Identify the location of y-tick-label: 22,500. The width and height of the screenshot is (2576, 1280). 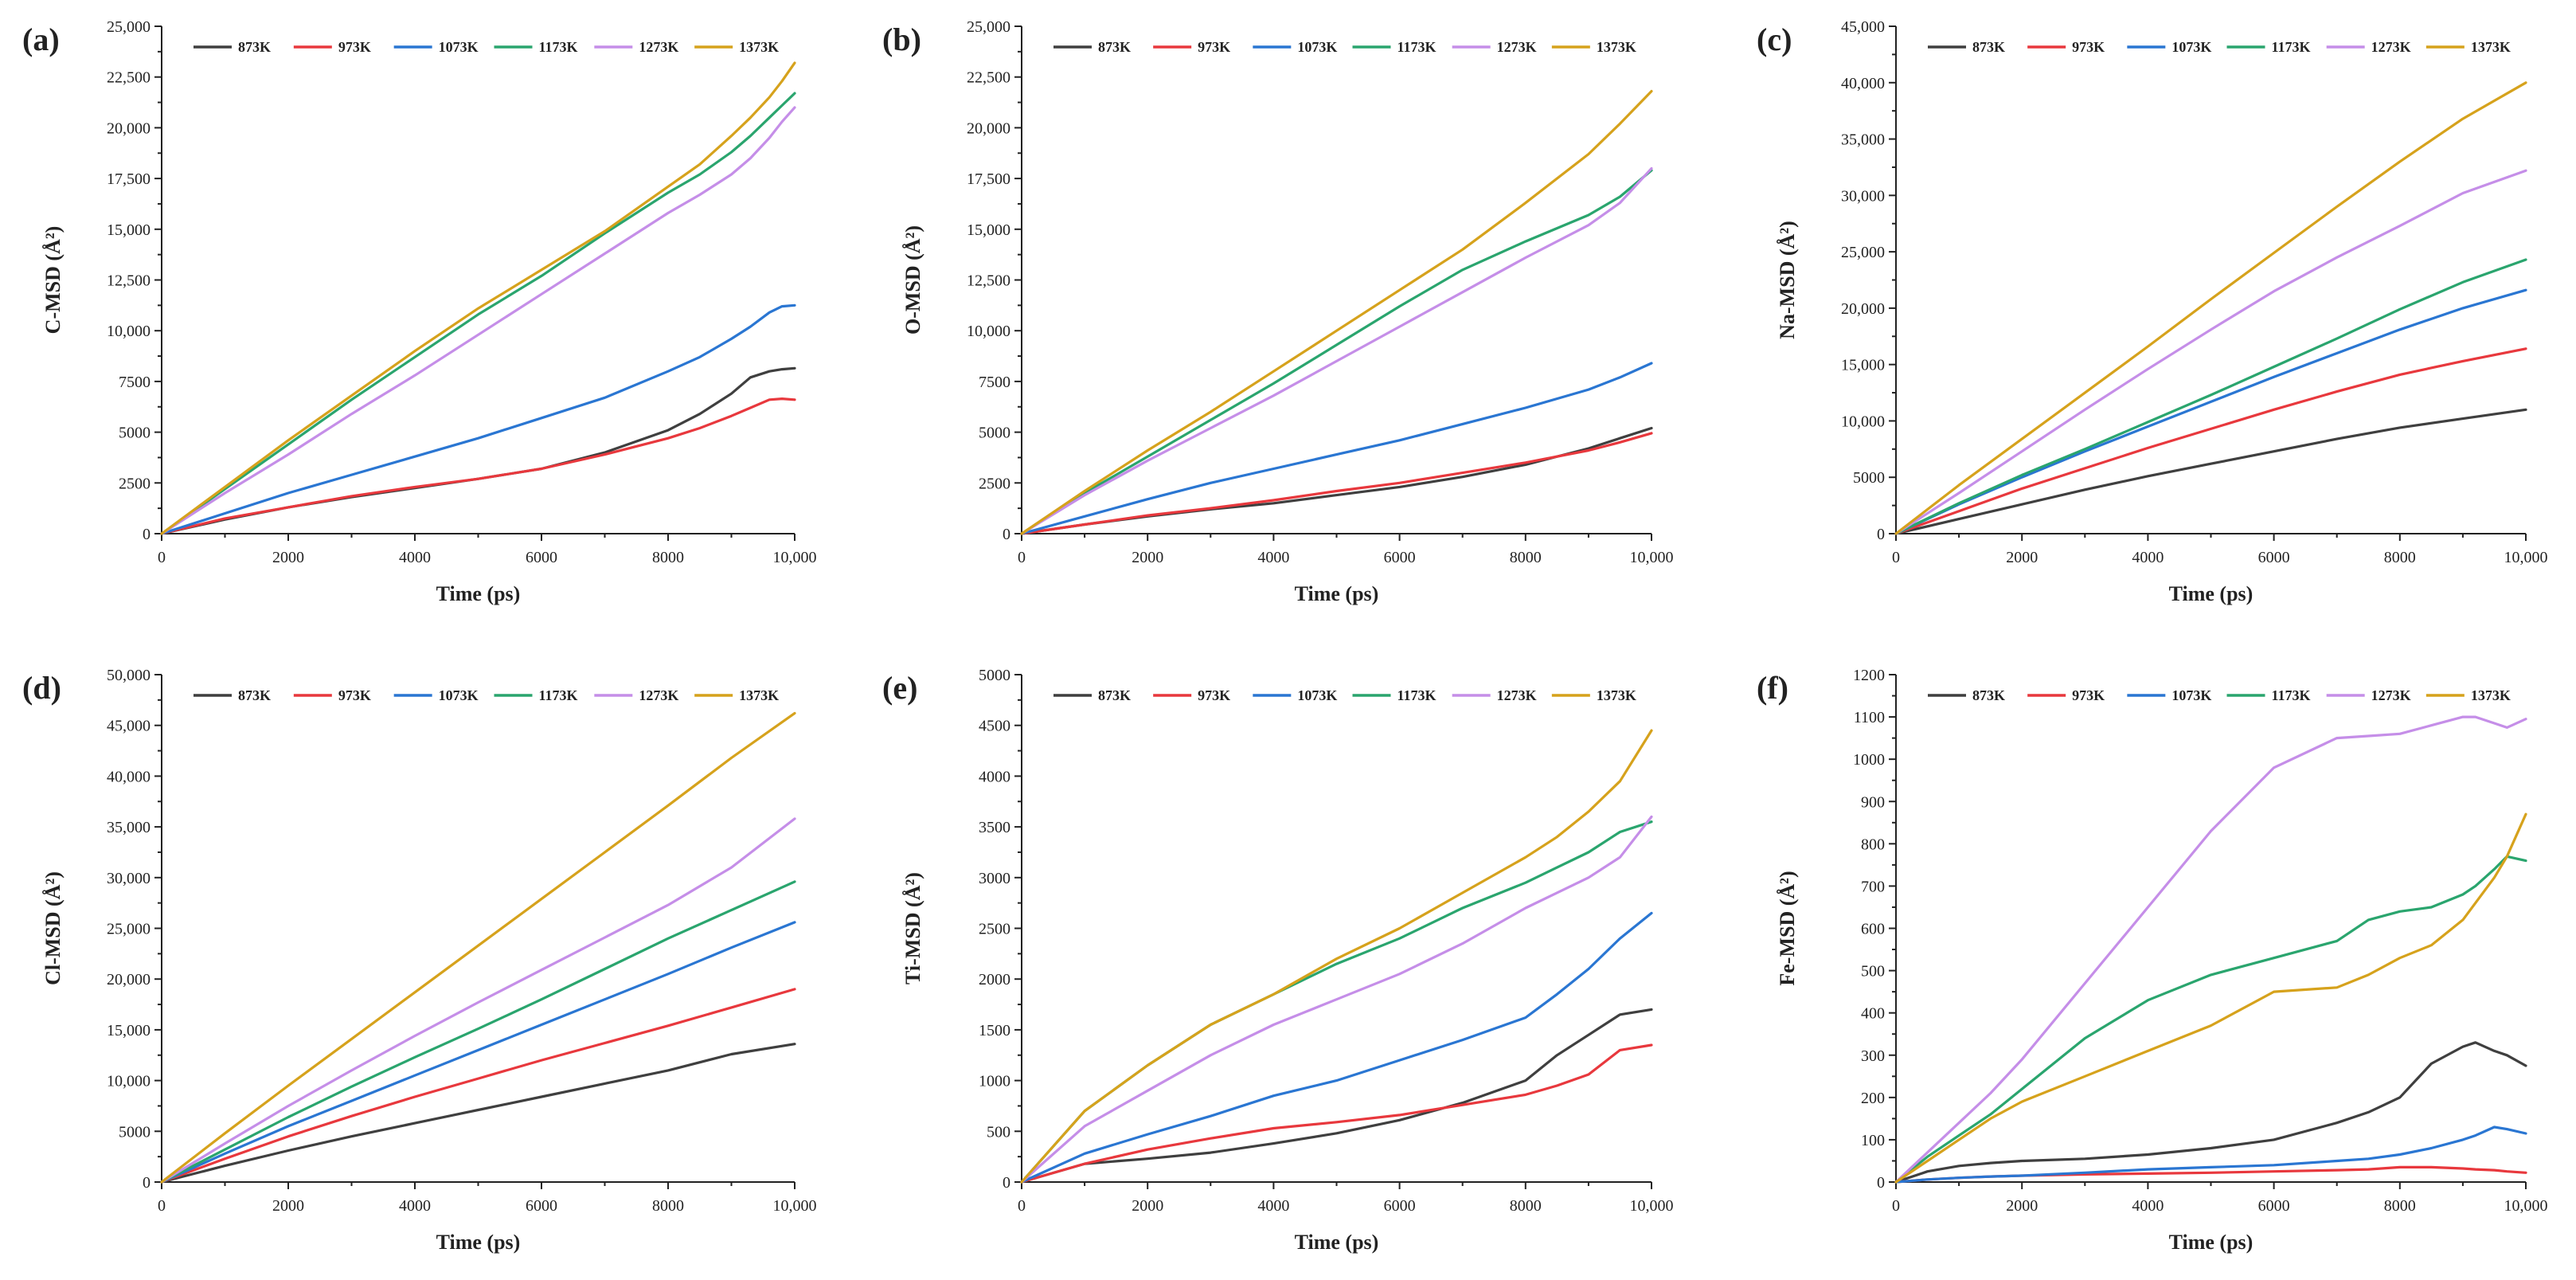
(988, 78).